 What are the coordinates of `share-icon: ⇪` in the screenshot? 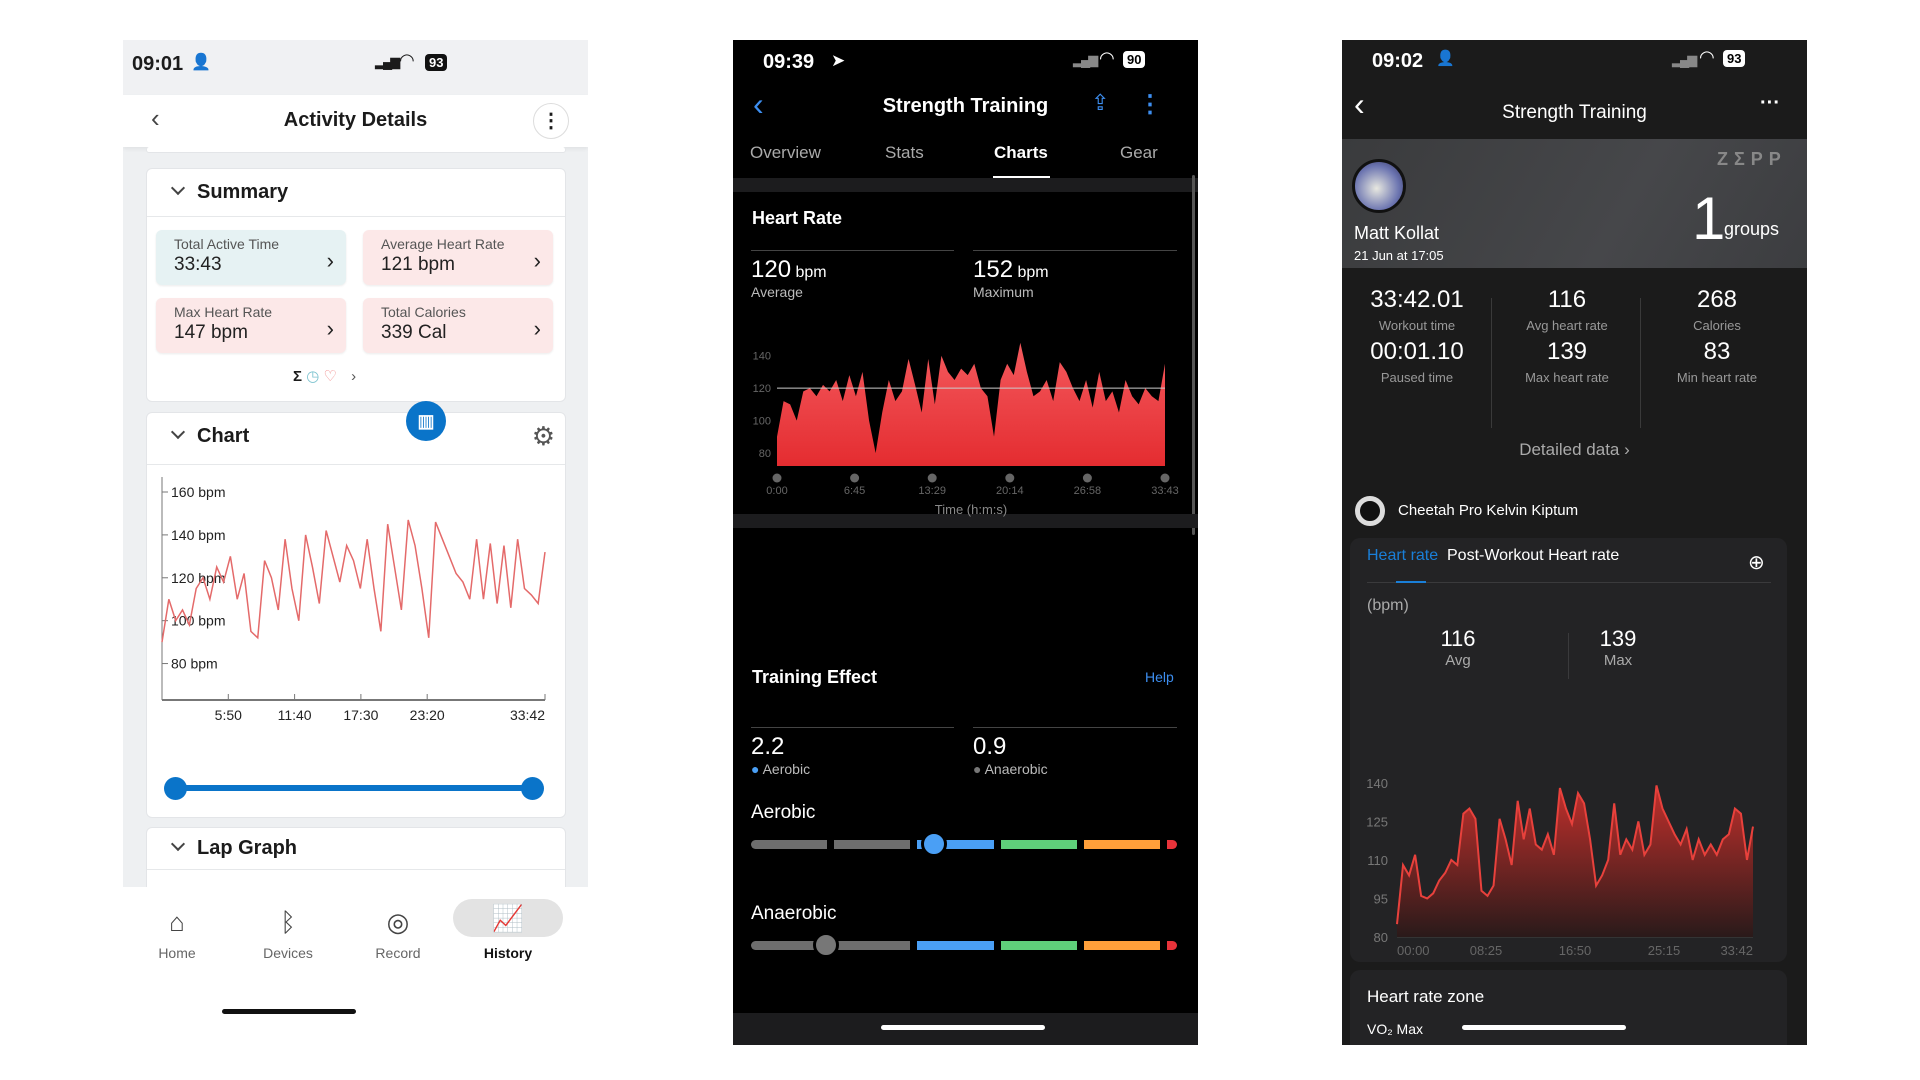 It's located at (1100, 102).